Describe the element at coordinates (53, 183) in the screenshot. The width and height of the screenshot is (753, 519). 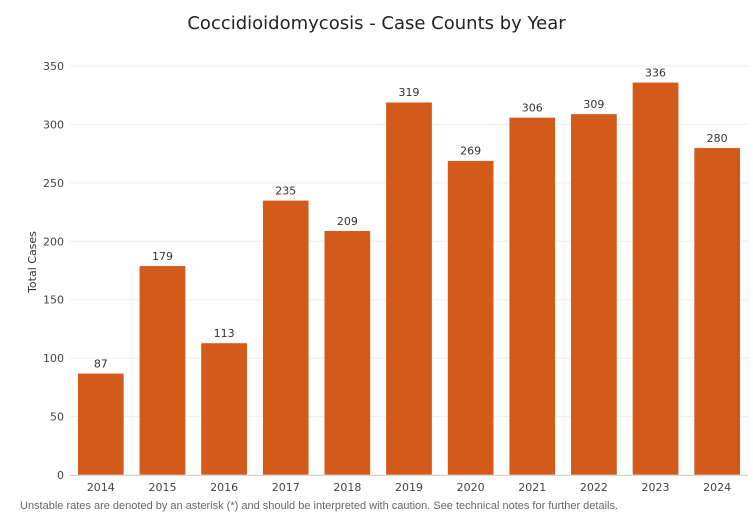
I see `y-tick-label: 250` at that location.